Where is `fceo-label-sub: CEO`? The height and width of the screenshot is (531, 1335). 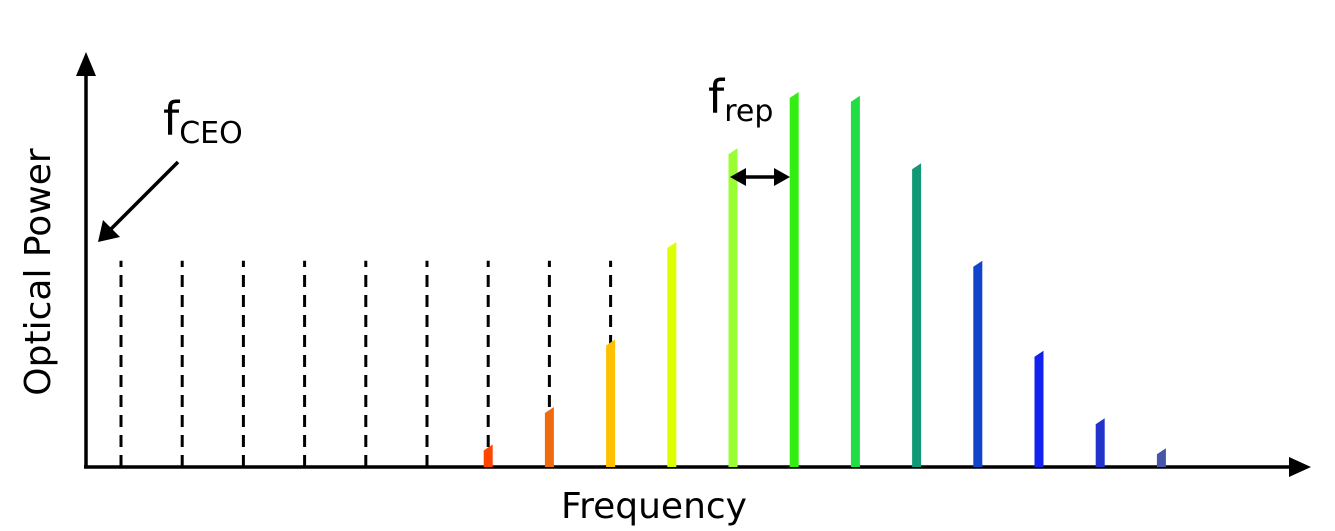
fceo-label-sub: CEO is located at coordinates (211, 133).